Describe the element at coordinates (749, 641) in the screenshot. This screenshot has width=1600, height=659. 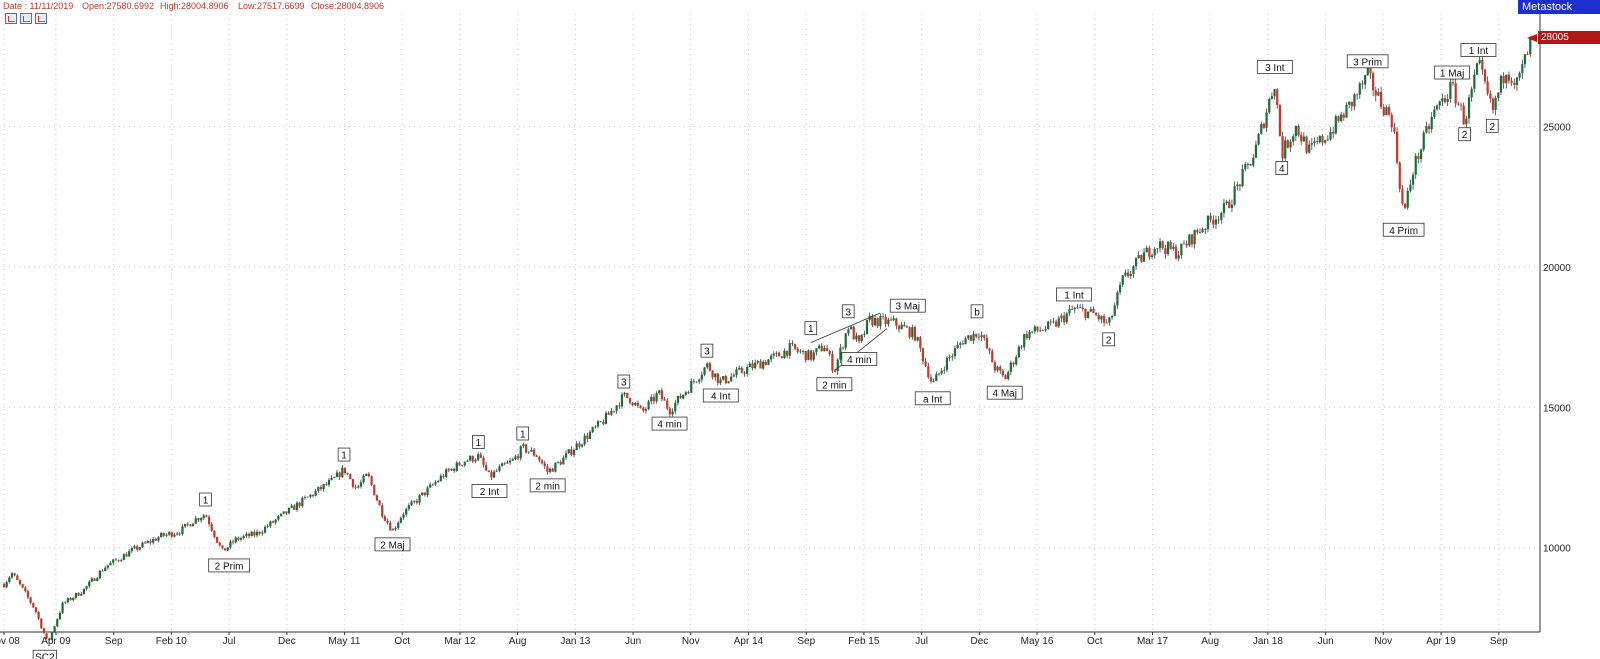
I see `x-tick-label: Apr 14` at that location.